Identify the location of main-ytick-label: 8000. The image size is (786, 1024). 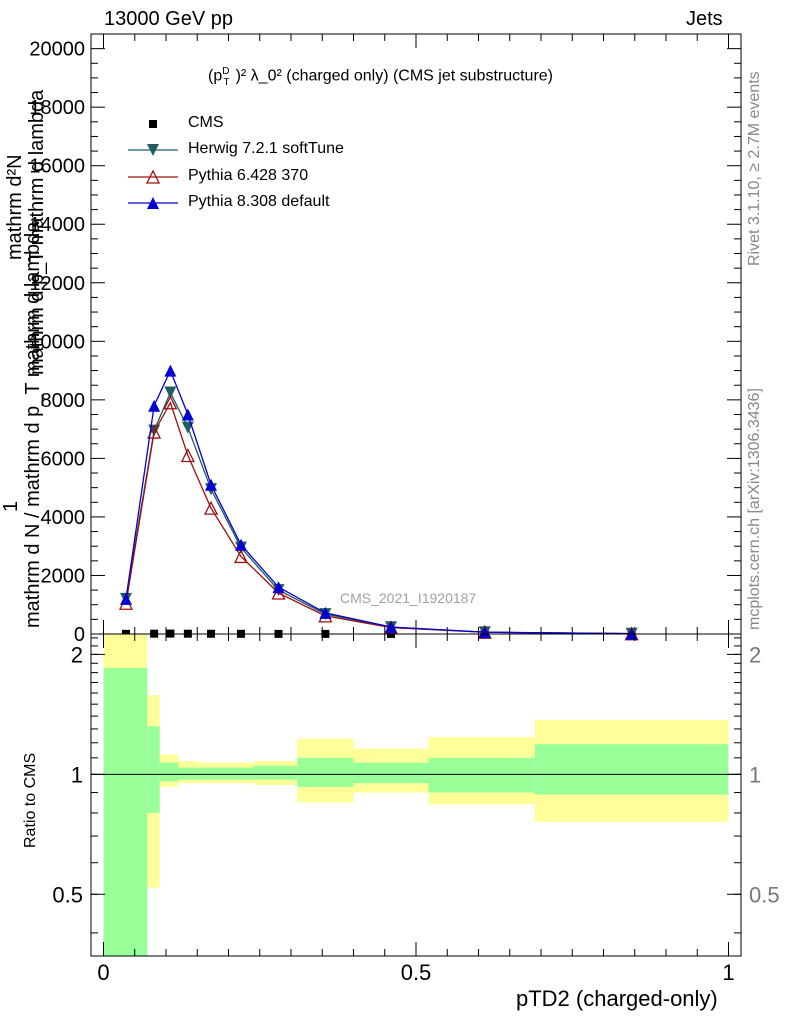
(63, 401).